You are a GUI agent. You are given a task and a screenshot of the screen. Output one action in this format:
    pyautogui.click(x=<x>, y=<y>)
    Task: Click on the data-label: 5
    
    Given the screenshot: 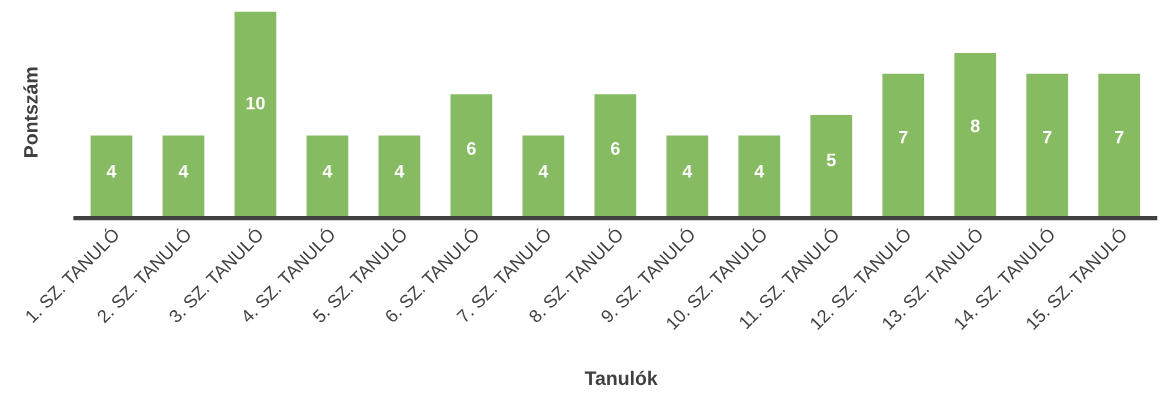 What is the action you would take?
    pyautogui.click(x=831, y=160)
    